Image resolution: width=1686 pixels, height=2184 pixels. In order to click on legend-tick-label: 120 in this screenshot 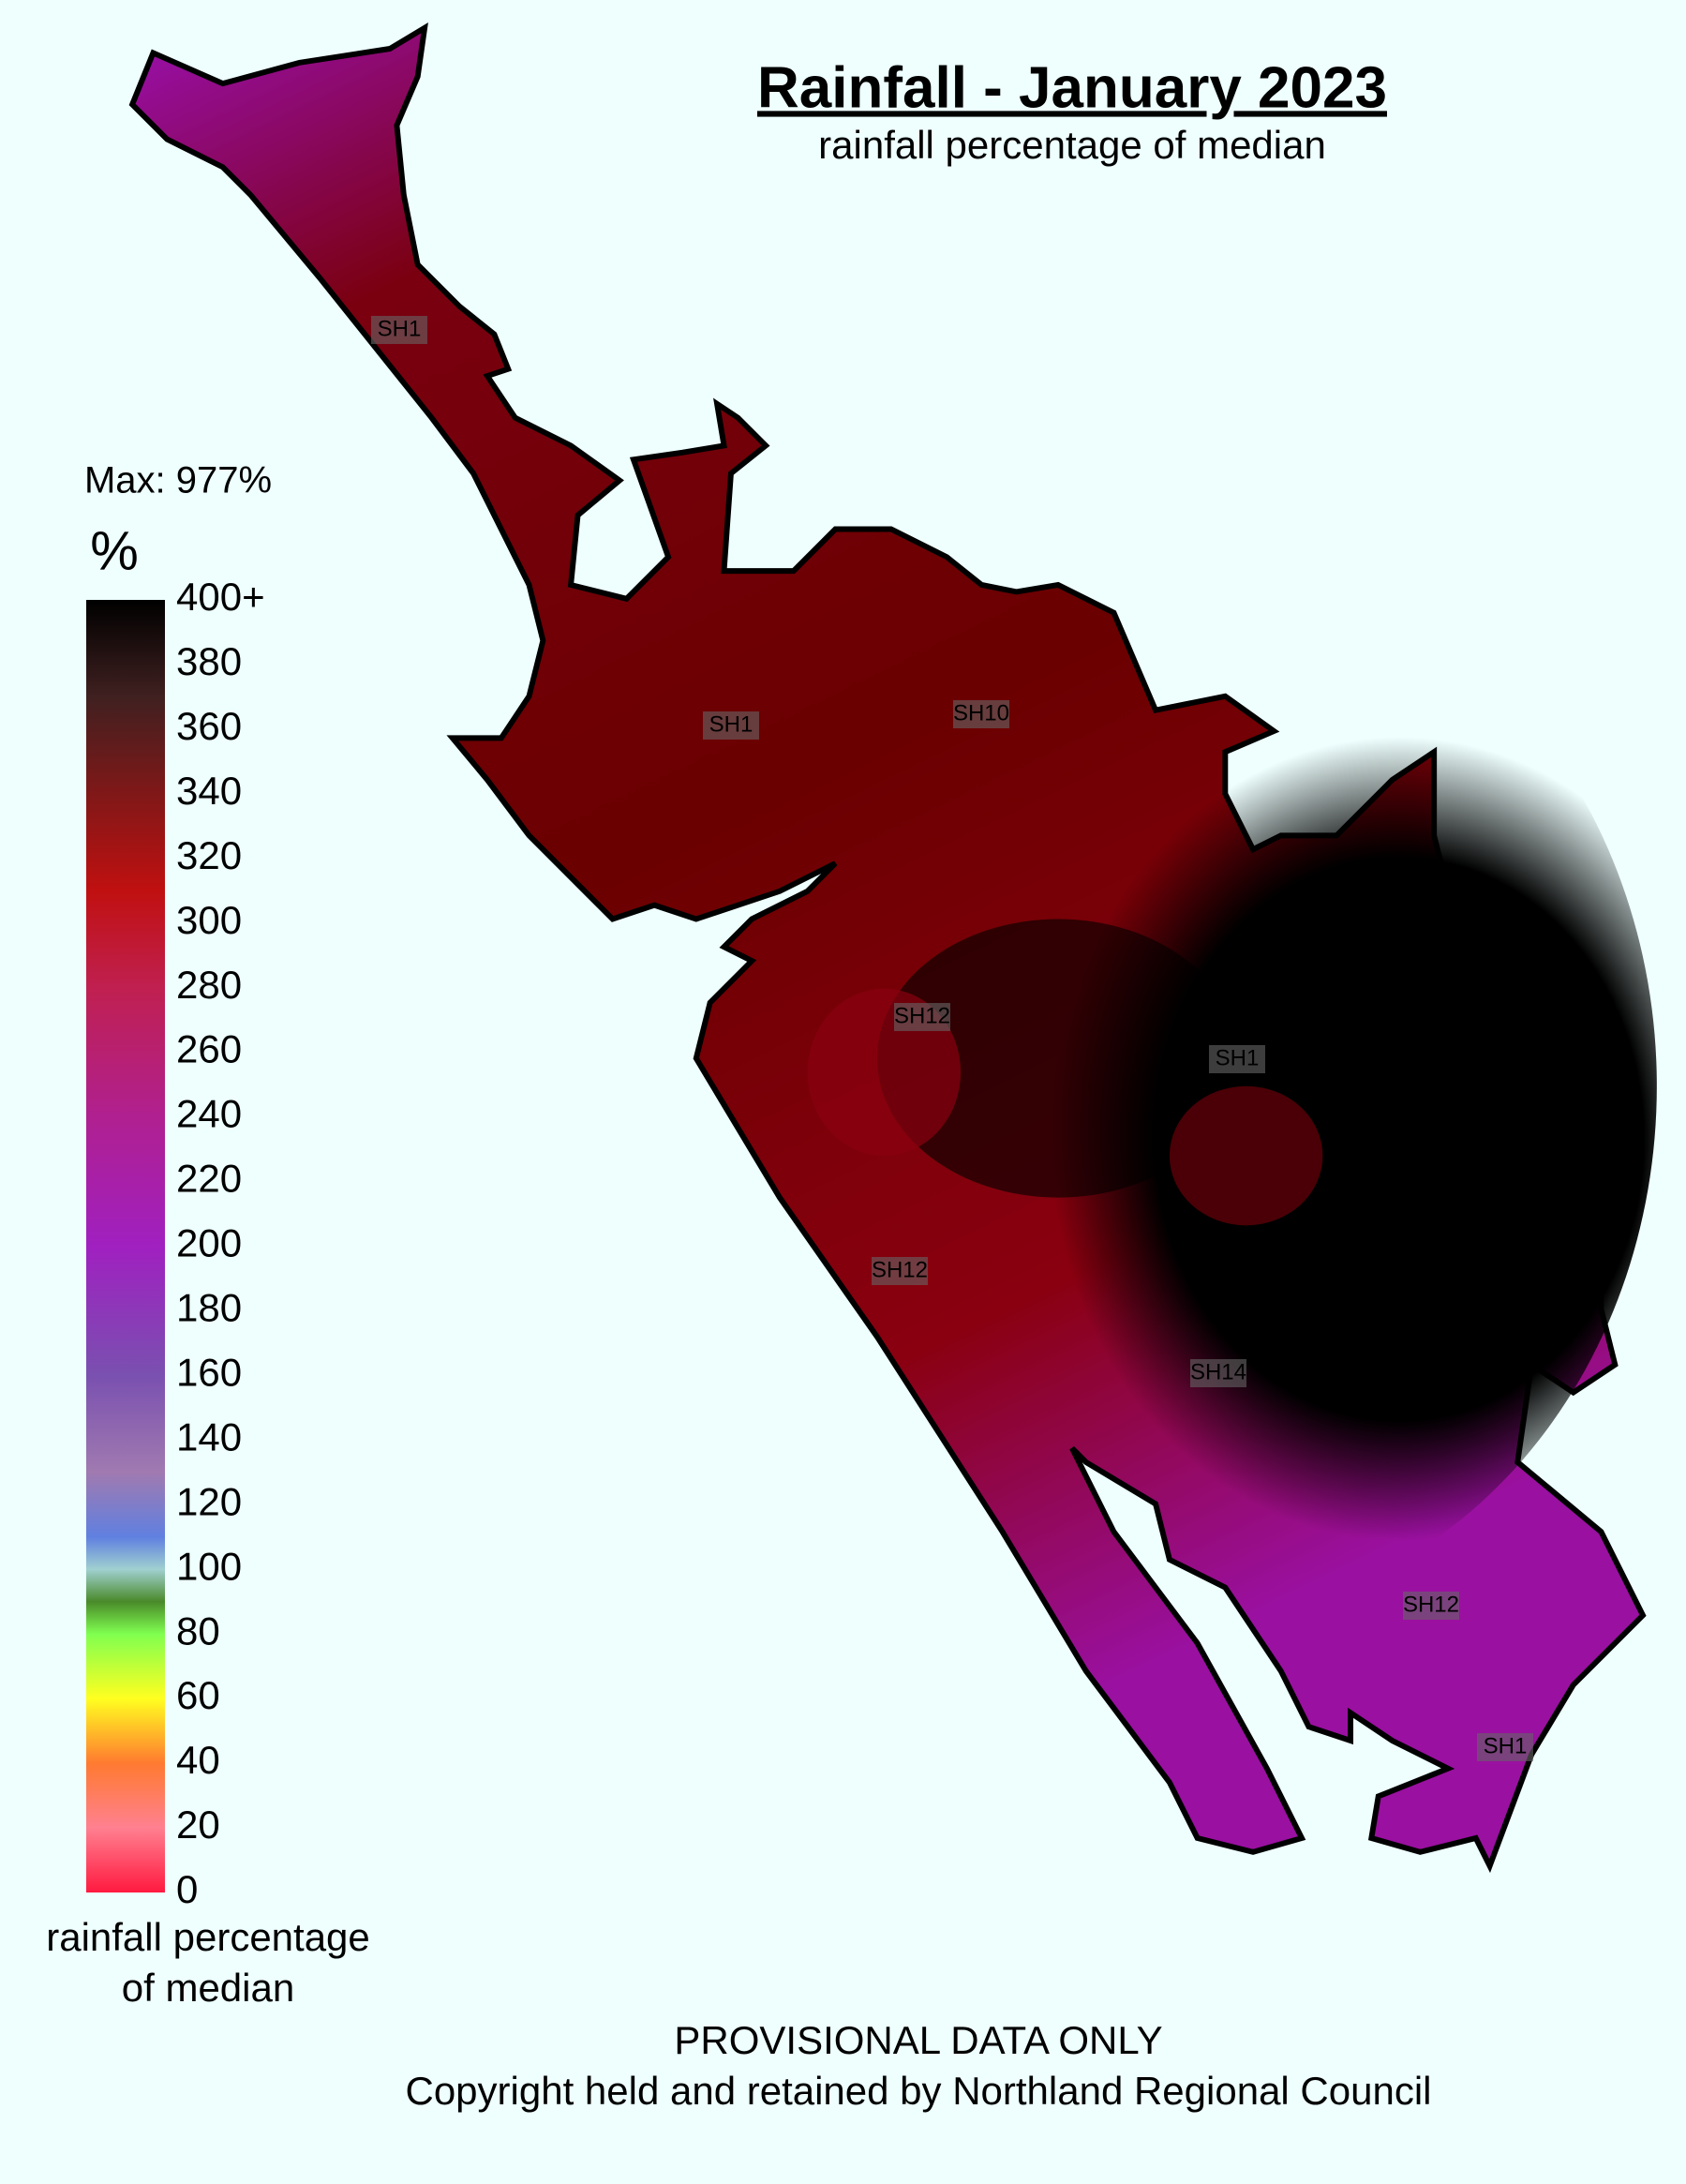, I will do `click(209, 1501)`.